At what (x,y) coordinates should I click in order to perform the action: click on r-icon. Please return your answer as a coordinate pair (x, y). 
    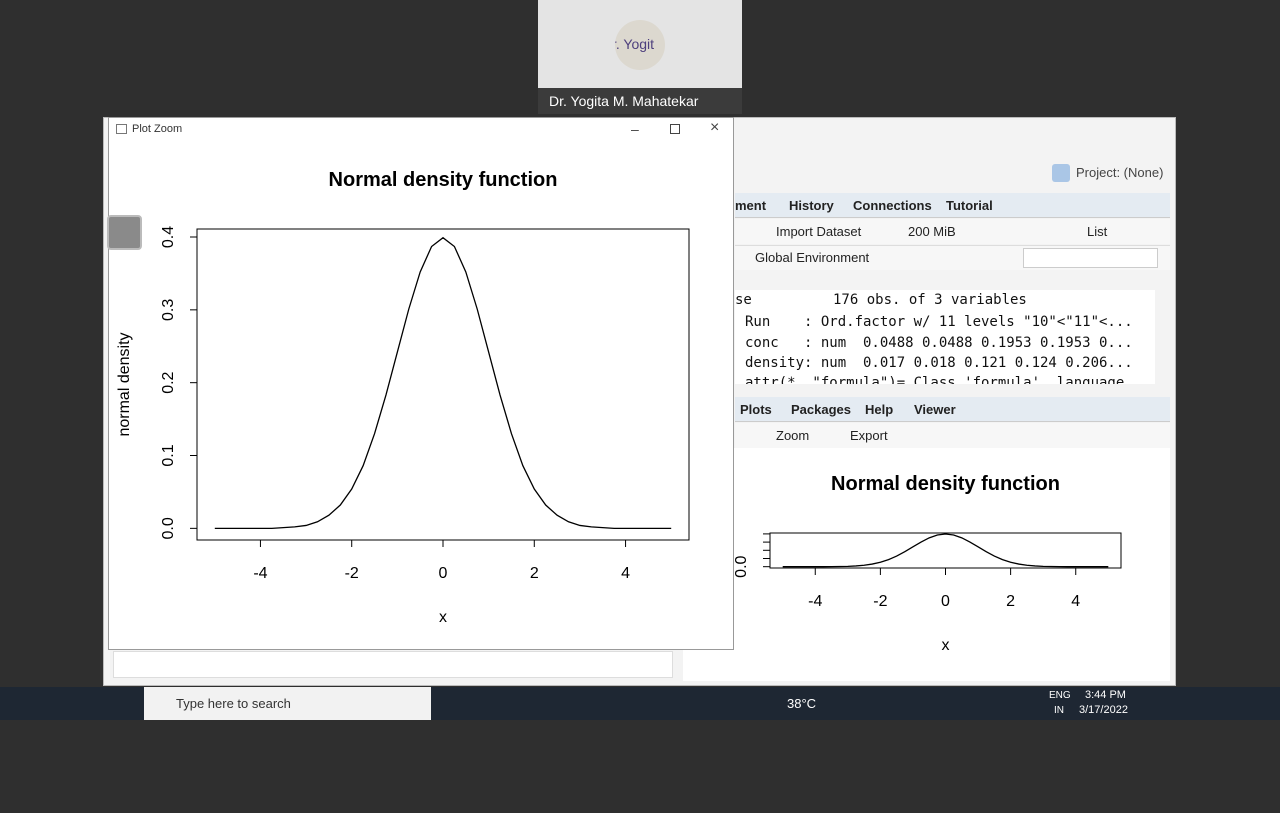
    Looking at the image, I should click on (1061, 173).